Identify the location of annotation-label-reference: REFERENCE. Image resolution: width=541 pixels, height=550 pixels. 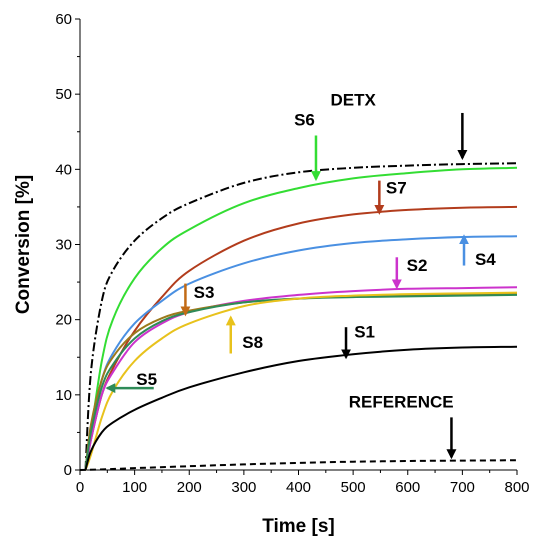
(401, 402).